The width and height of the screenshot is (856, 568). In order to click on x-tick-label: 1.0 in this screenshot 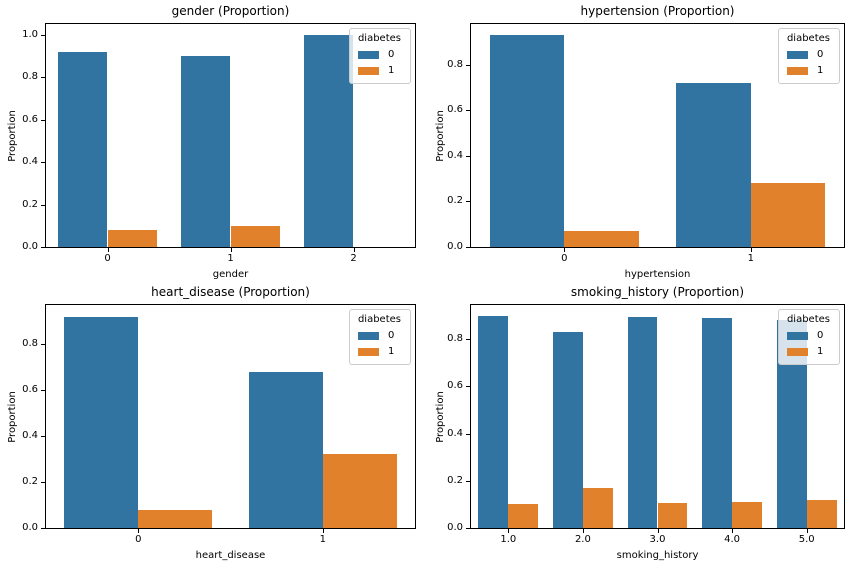, I will do `click(508, 539)`.